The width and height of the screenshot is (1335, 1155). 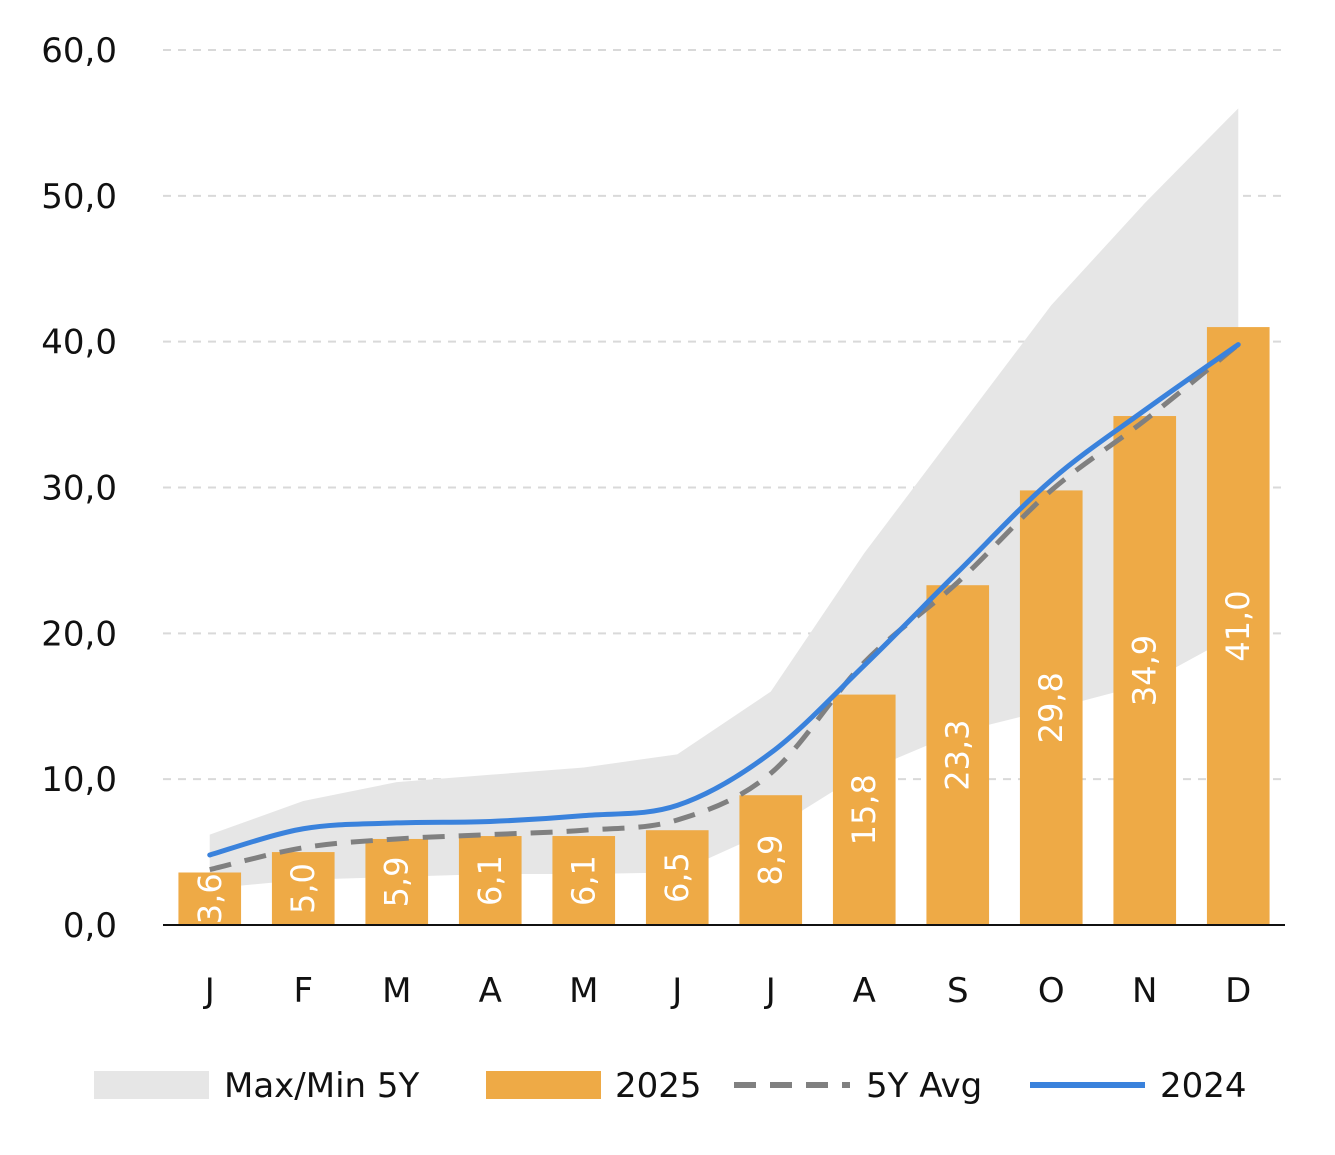 I want to click on bar-data-label: 5,9, so click(x=397, y=882).